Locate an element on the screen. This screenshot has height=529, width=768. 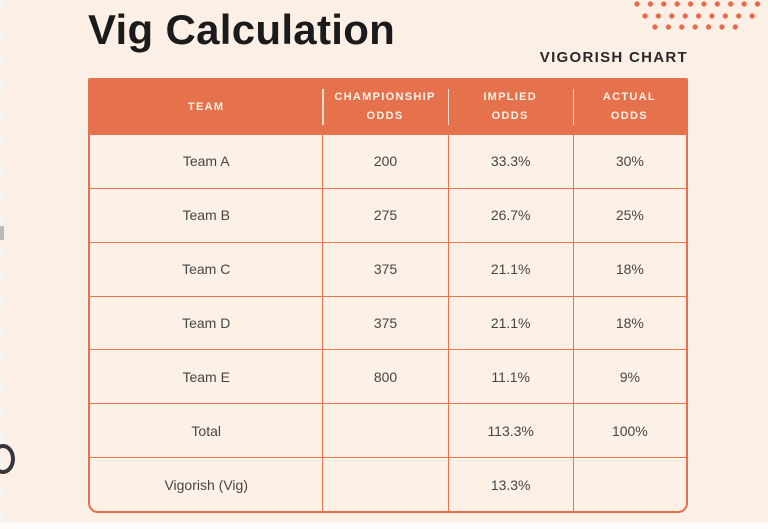
bottom-light-strip is located at coordinates (384, 525).